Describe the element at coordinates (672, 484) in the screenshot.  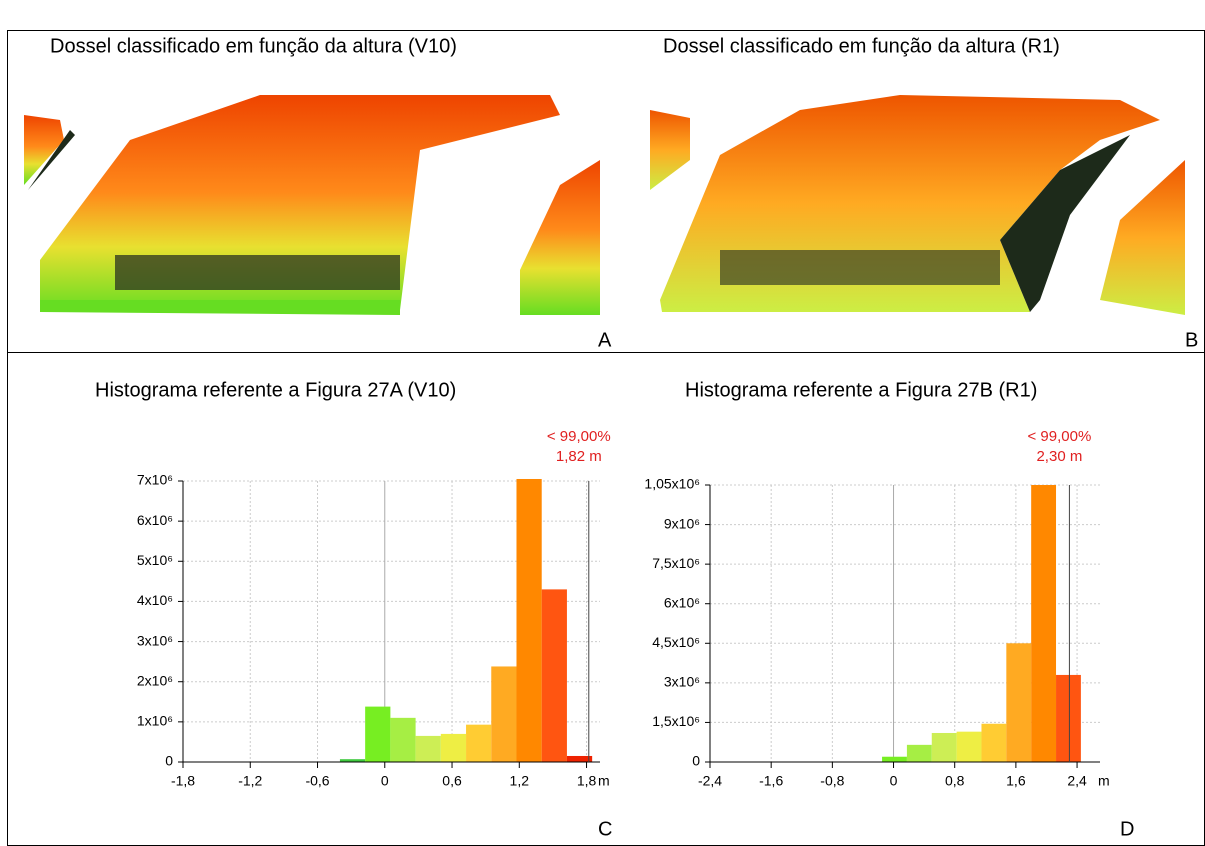
I see `y-tick-label: 1,05x10⁶` at that location.